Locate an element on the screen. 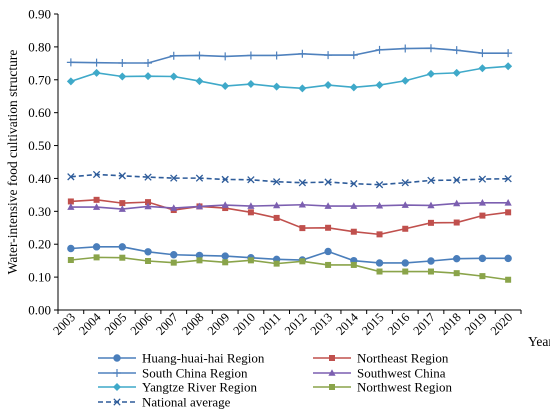  legend-label: Northwest Region is located at coordinates (404, 387).